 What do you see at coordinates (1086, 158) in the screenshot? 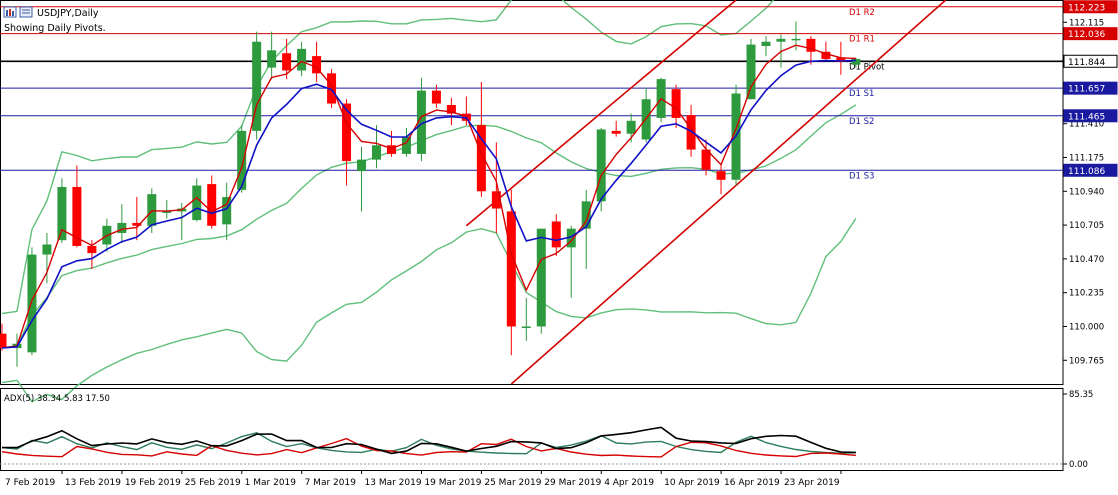
I see `y-tick-label: 111.175` at bounding box center [1086, 158].